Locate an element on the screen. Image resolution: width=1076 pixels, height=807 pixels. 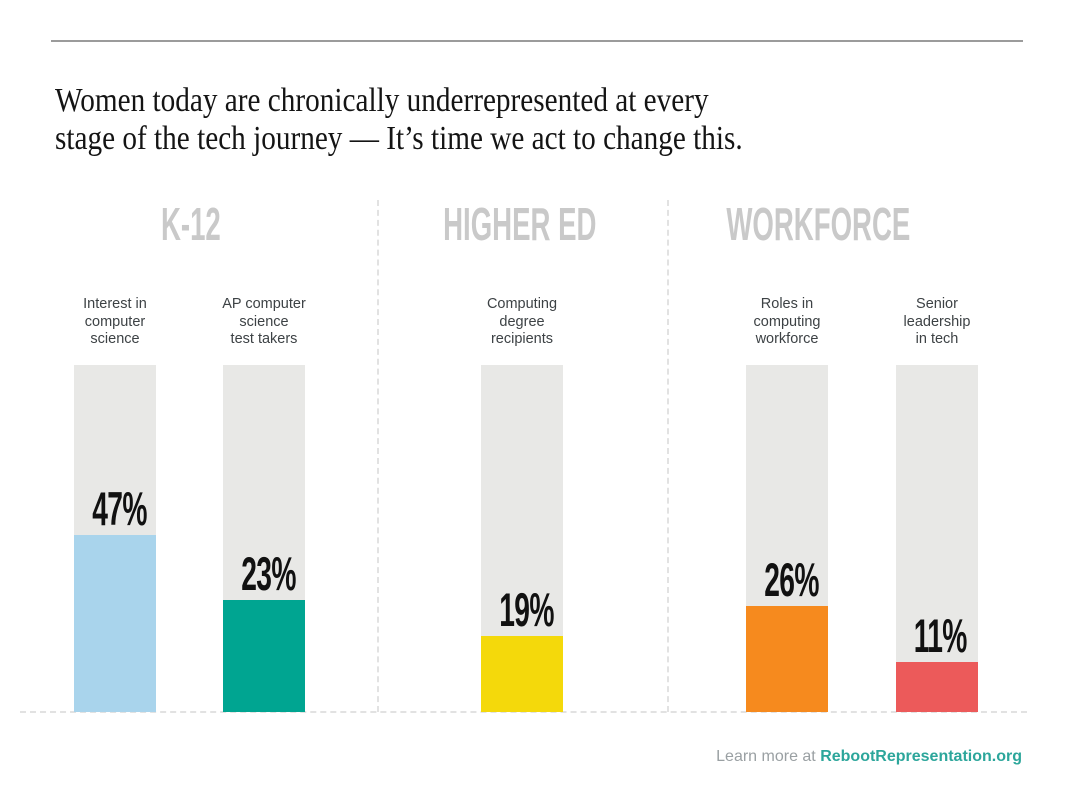
bar-value-label: 19% is located at coordinates (526, 609).